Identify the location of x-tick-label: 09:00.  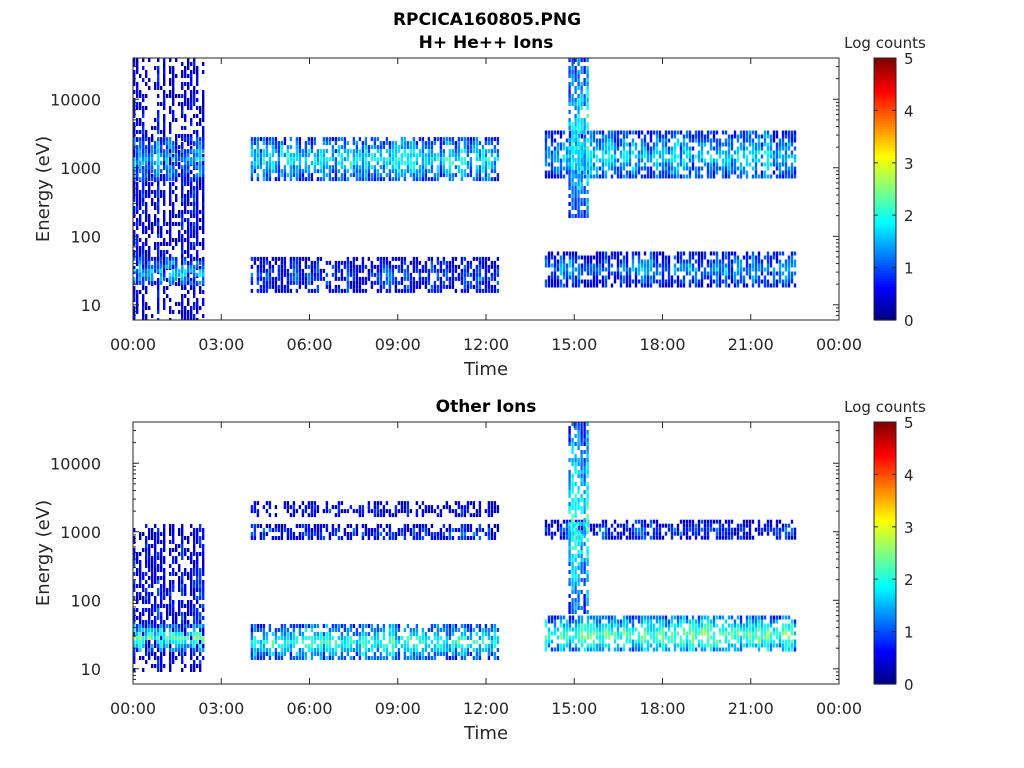
(398, 344).